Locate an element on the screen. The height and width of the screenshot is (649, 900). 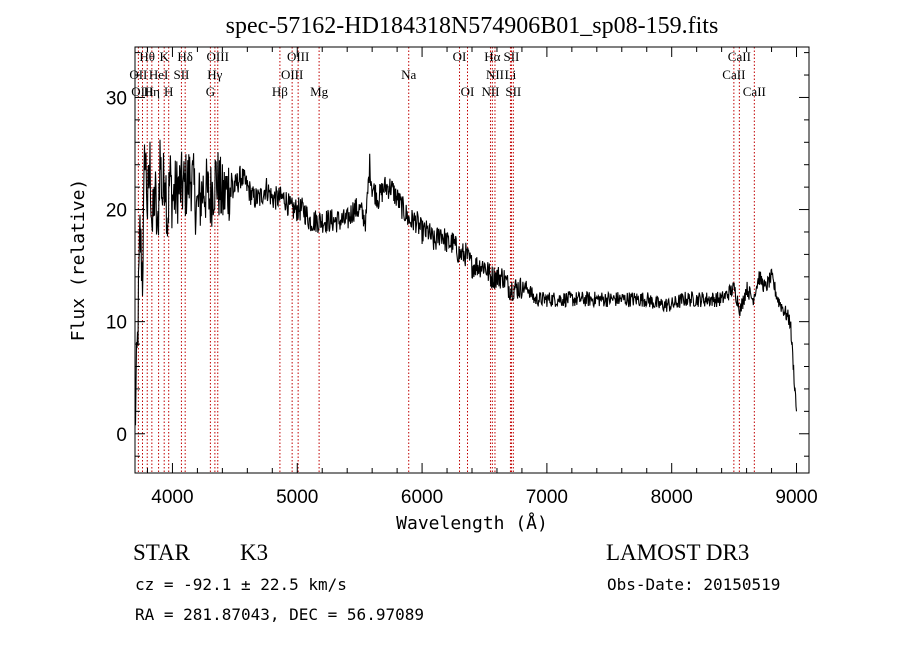
object-subclass: K3 is located at coordinates (254, 552).